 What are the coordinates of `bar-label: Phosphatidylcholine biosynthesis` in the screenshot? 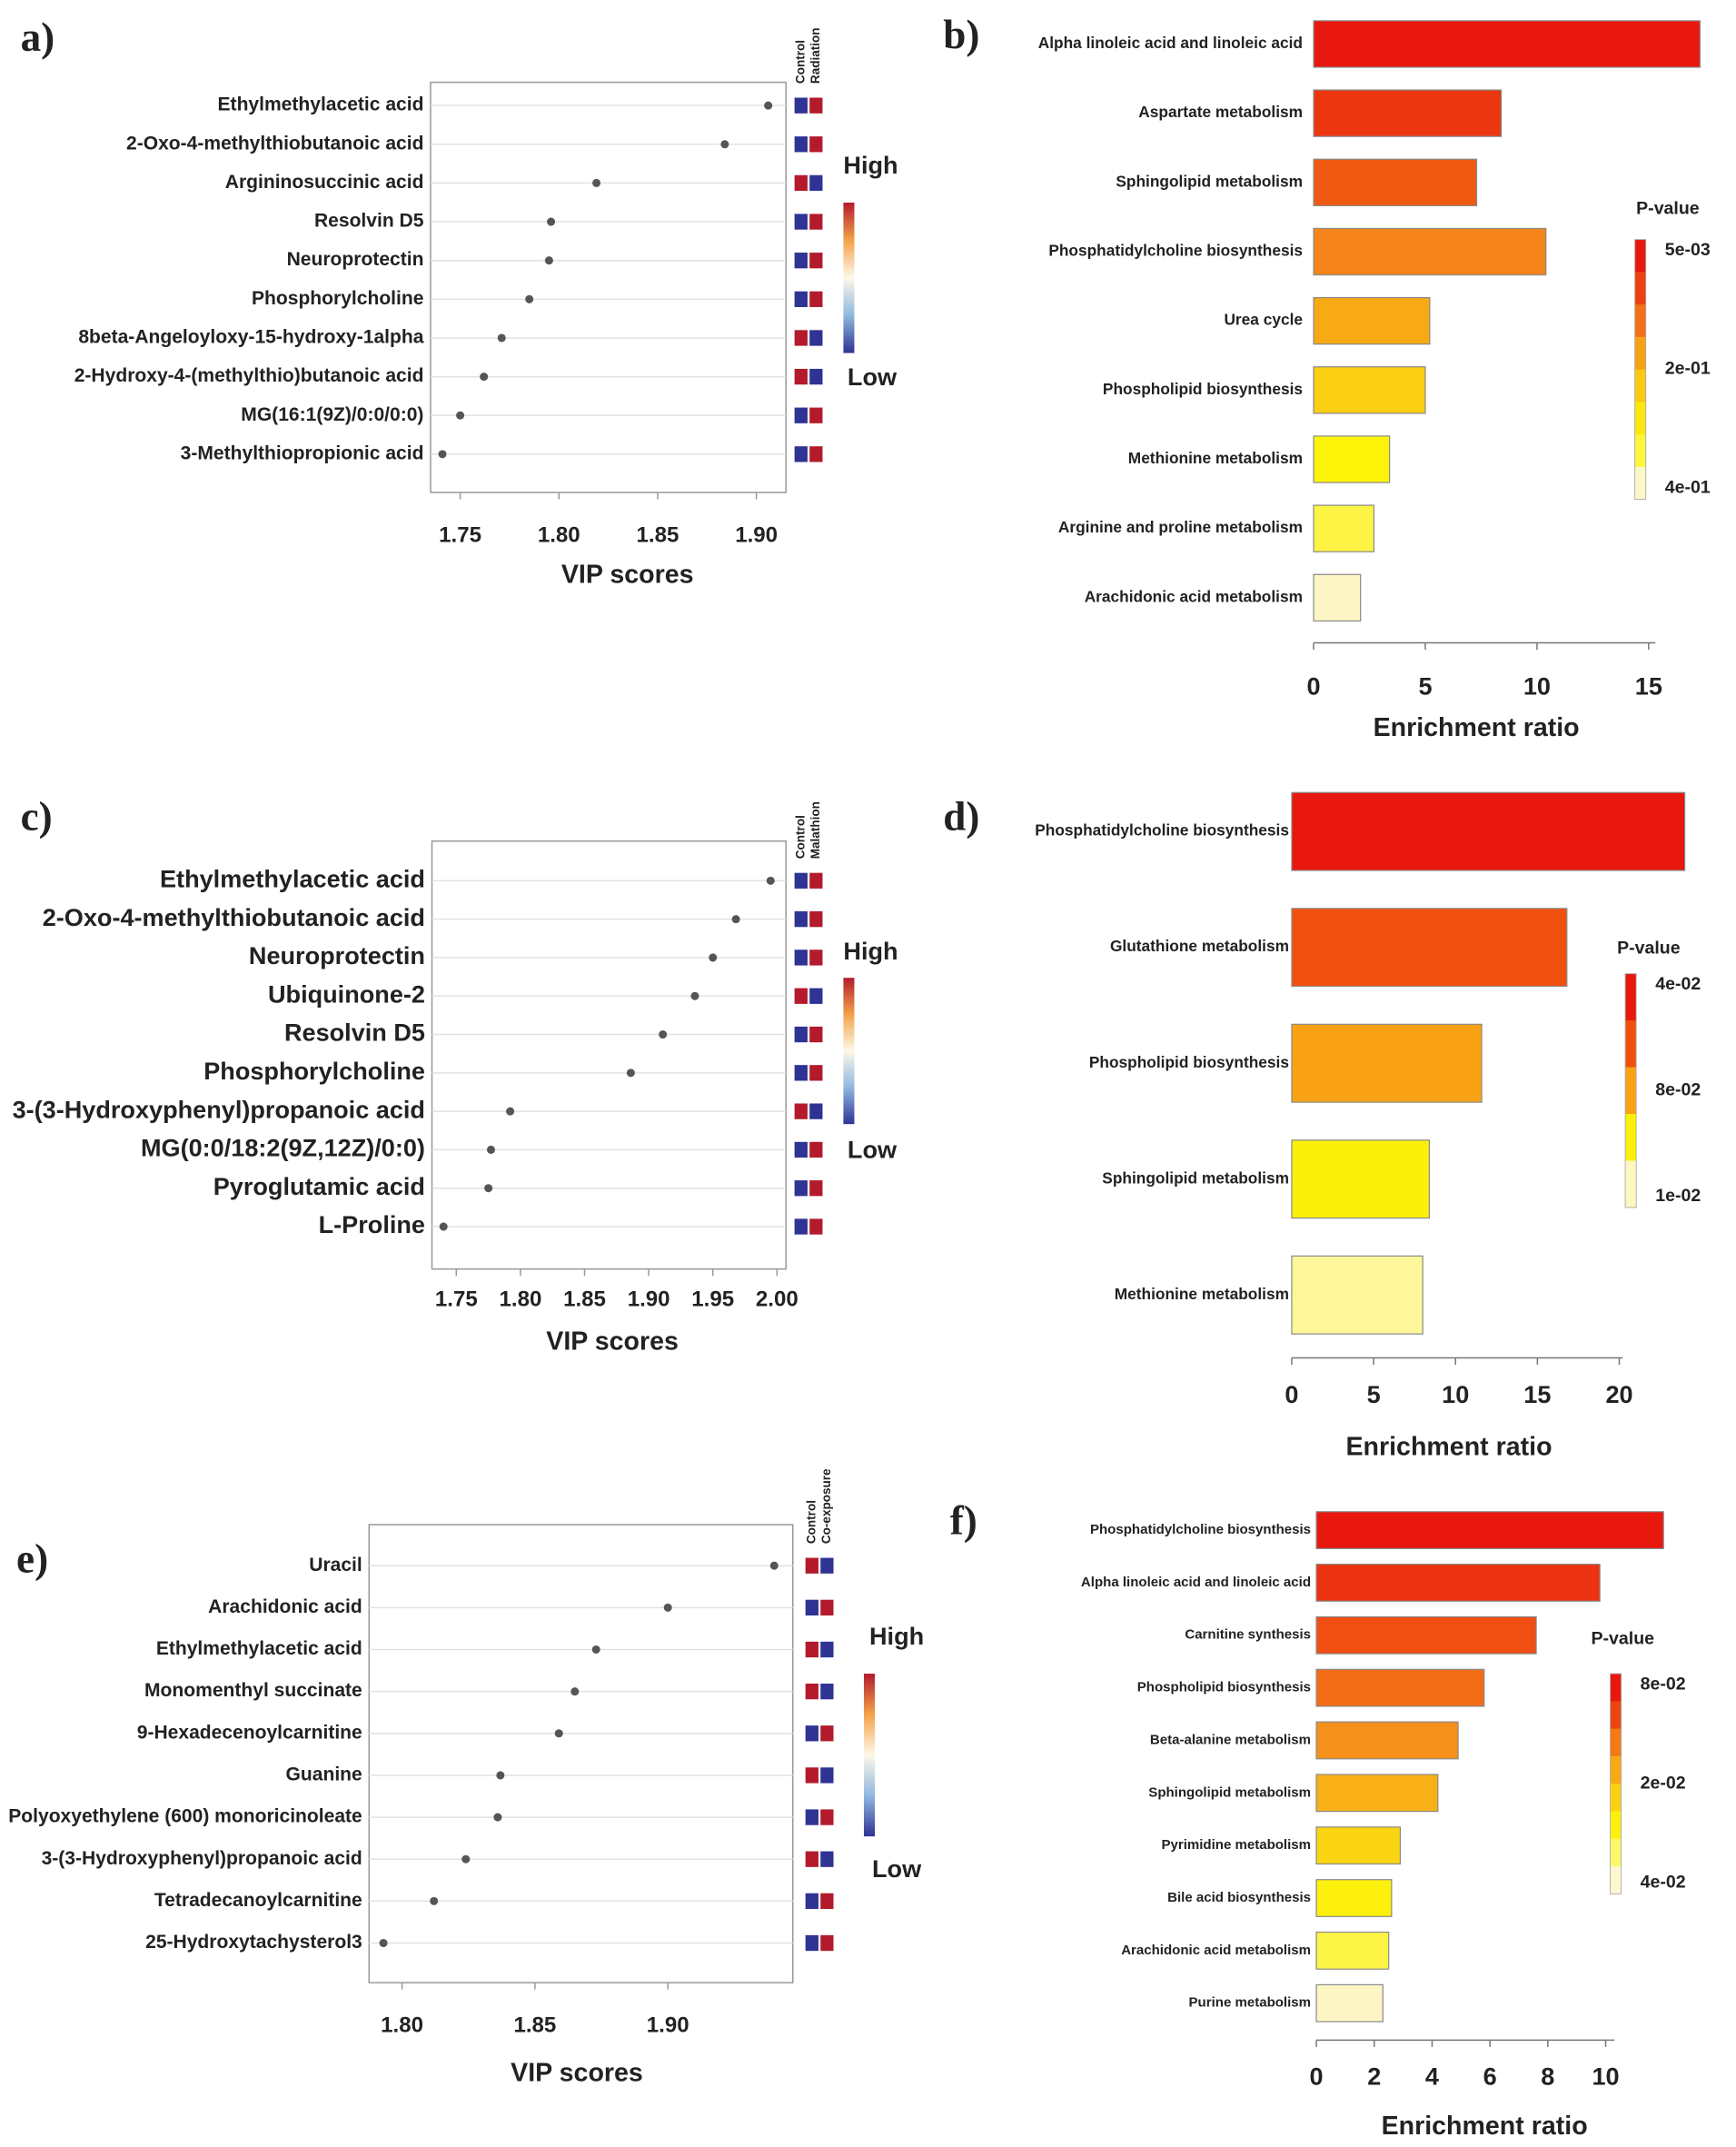 It's located at (1162, 831).